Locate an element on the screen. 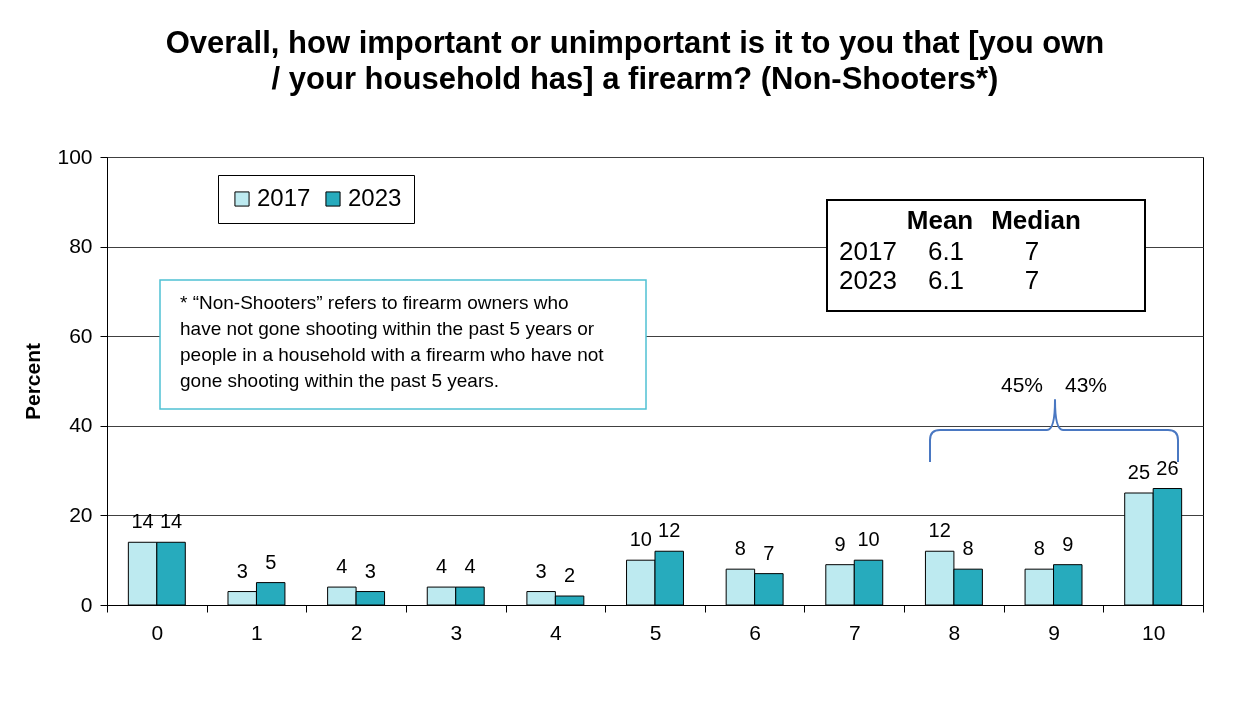 The height and width of the screenshot is (707, 1250). x-tick-label: 7 is located at coordinates (854, 632).